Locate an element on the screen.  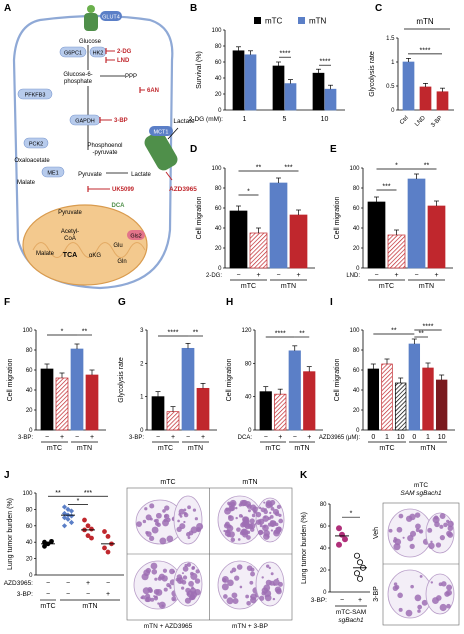
mito-malate-label: Malate is located at coordinates (45, 254).